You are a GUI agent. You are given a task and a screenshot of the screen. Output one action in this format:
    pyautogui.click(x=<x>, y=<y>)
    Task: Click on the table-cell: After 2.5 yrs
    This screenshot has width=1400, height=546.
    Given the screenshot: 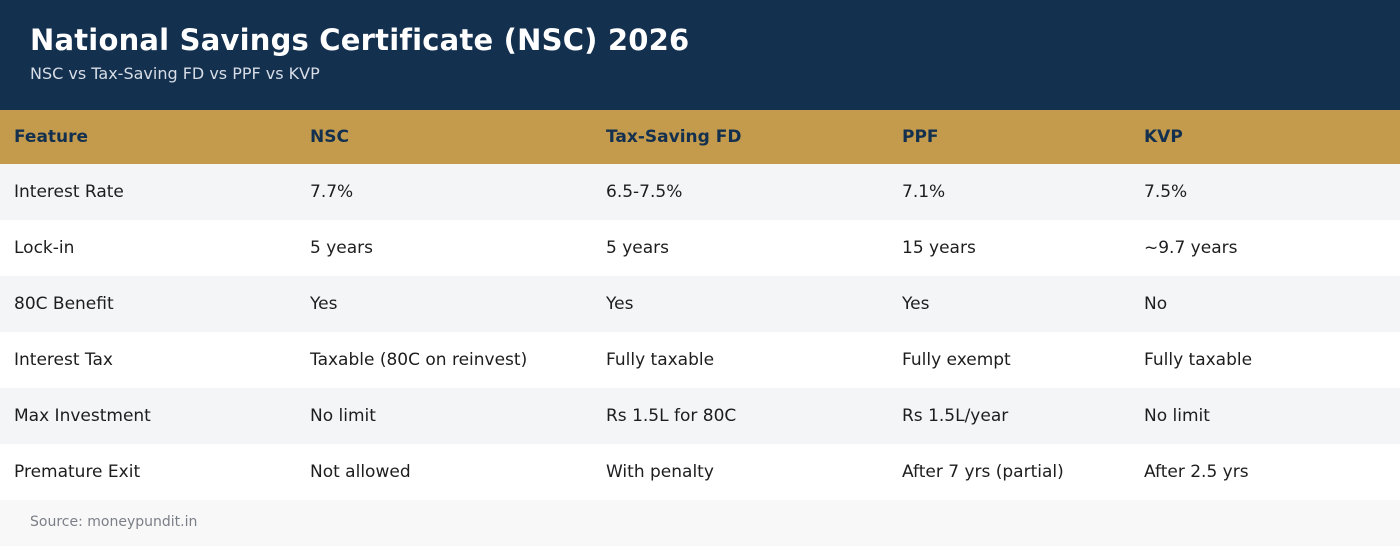 What is the action you would take?
    pyautogui.click(x=1196, y=472)
    